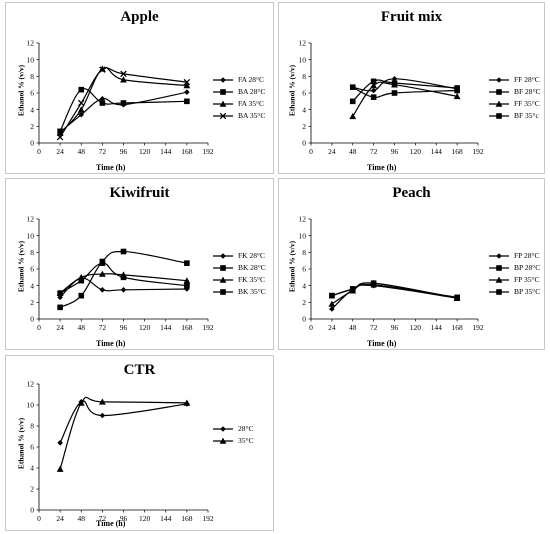 This screenshot has height=534, width=550. I want to click on legend-entry: FK 28°C, so click(239, 256).